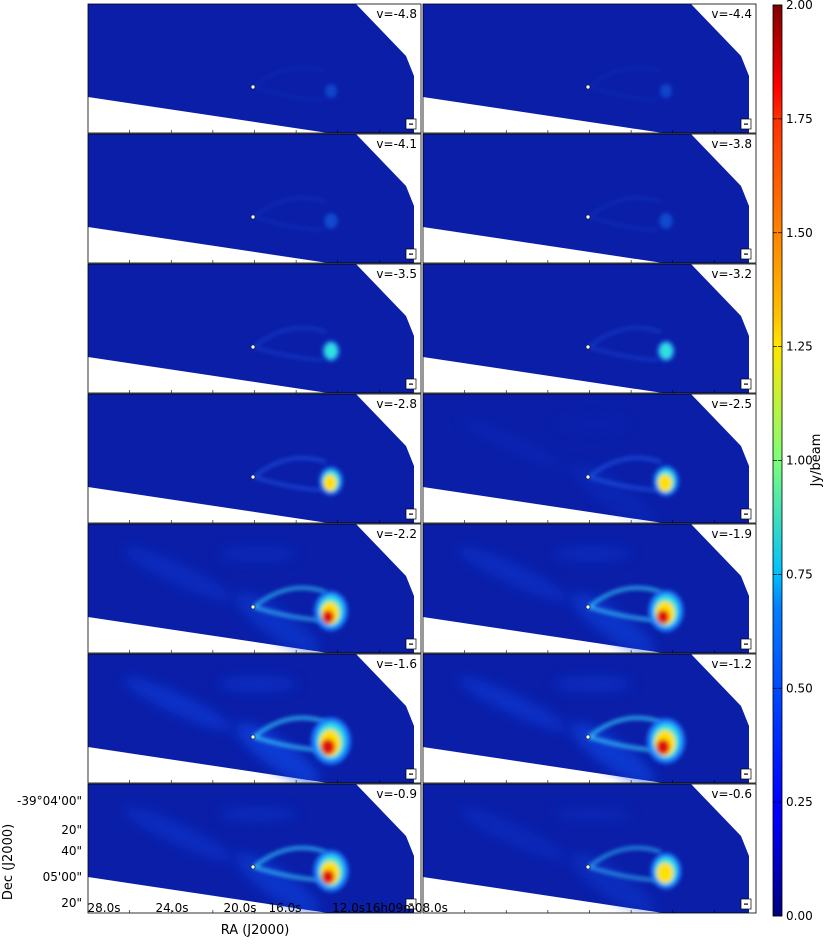  Describe the element at coordinates (731, 534) in the screenshot. I see `velocity-label: v=-1.9` at that location.